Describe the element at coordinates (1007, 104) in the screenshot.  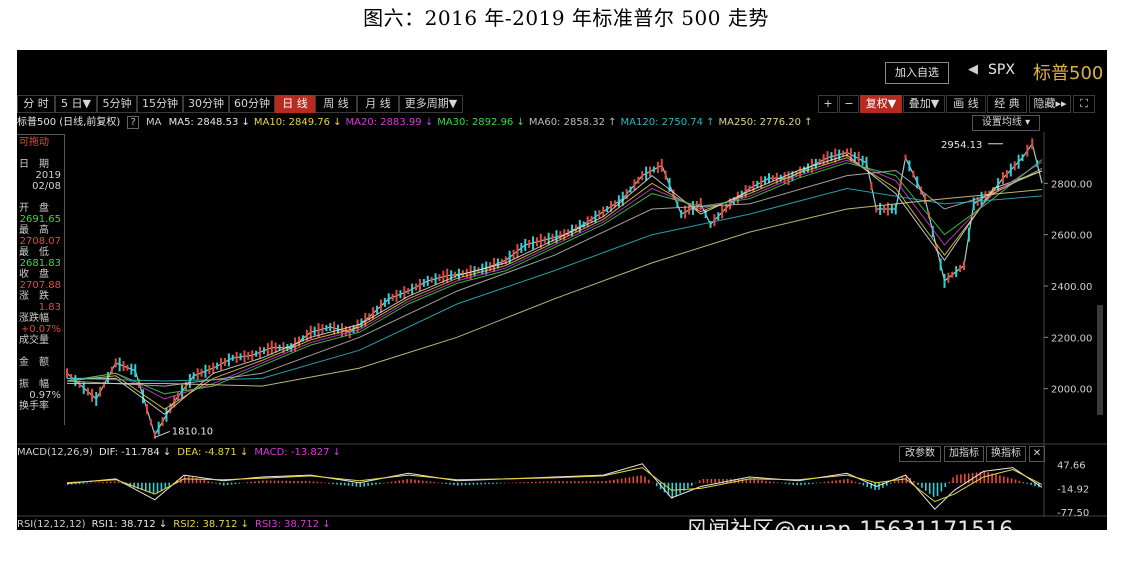
I see `chart-tool-button: 经 典` at that location.